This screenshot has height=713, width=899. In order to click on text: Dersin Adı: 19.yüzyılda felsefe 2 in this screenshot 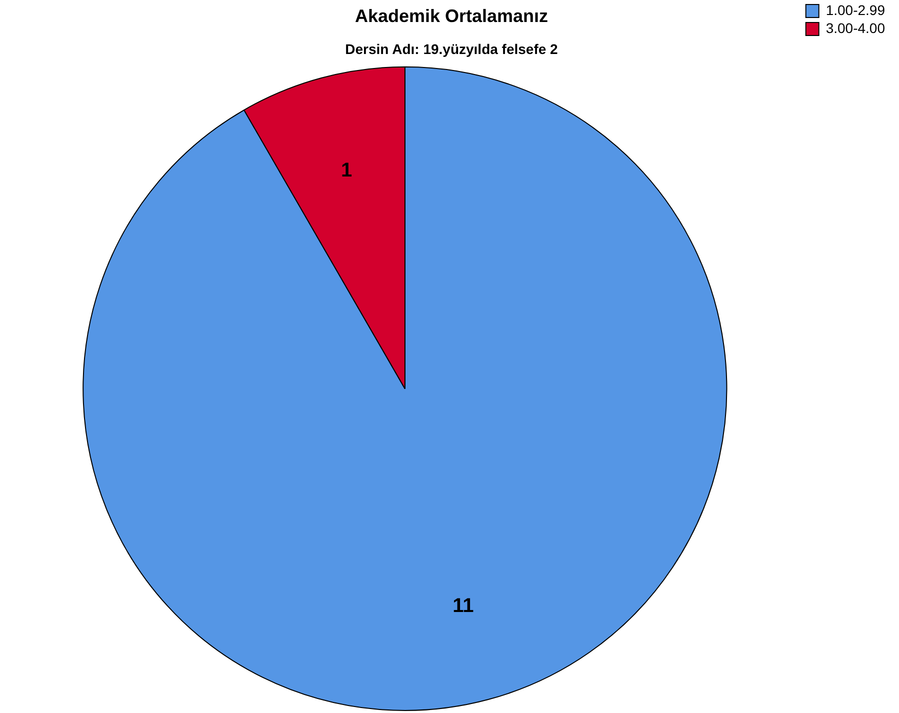, I will do `click(451, 48)`.